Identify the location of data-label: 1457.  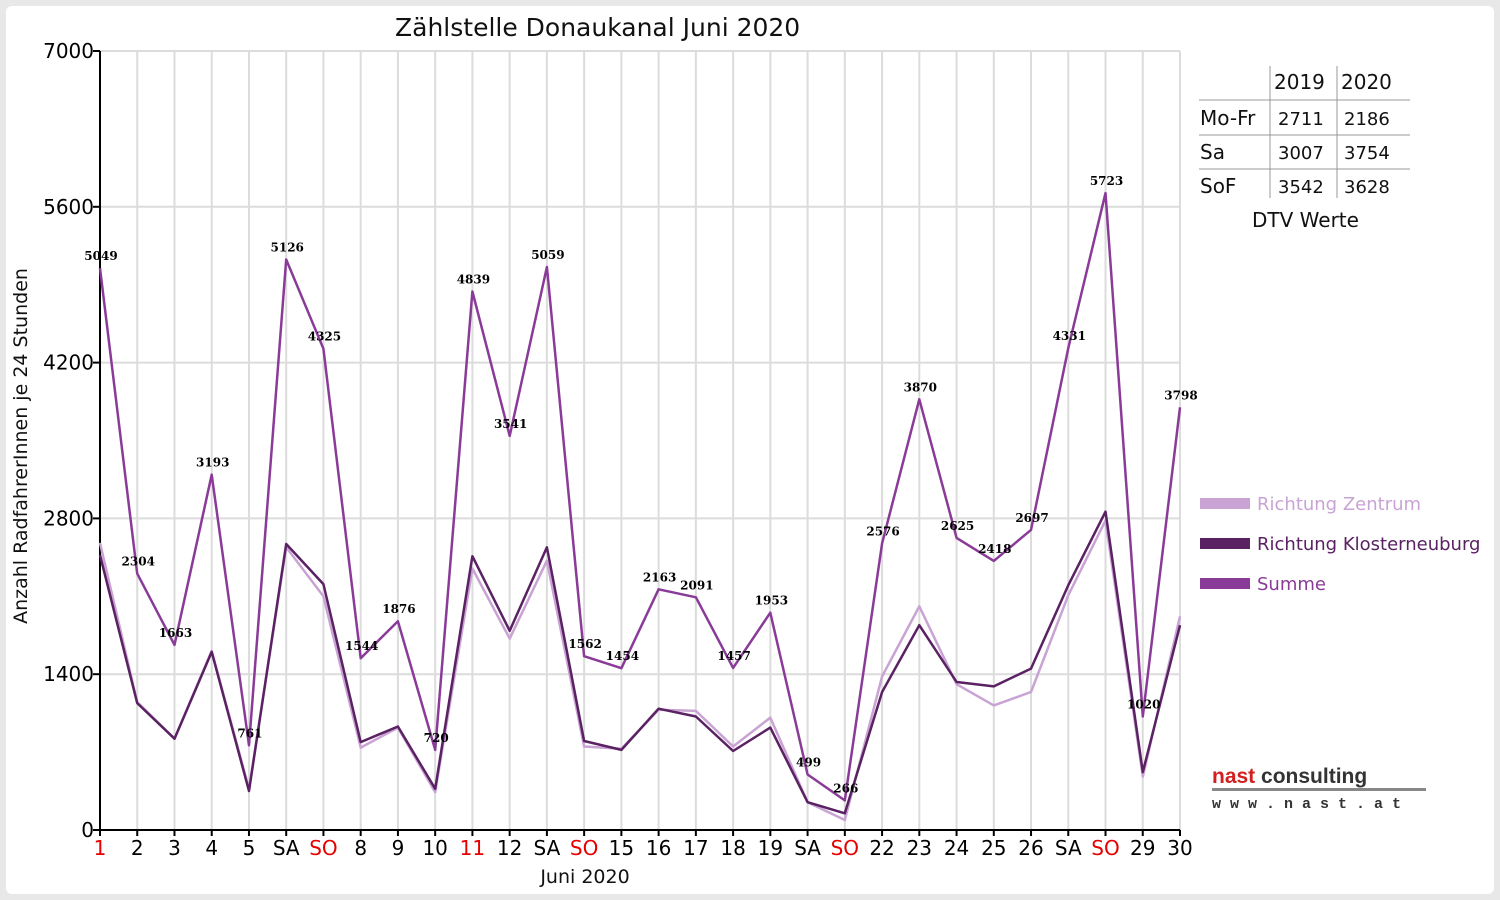
(733, 656).